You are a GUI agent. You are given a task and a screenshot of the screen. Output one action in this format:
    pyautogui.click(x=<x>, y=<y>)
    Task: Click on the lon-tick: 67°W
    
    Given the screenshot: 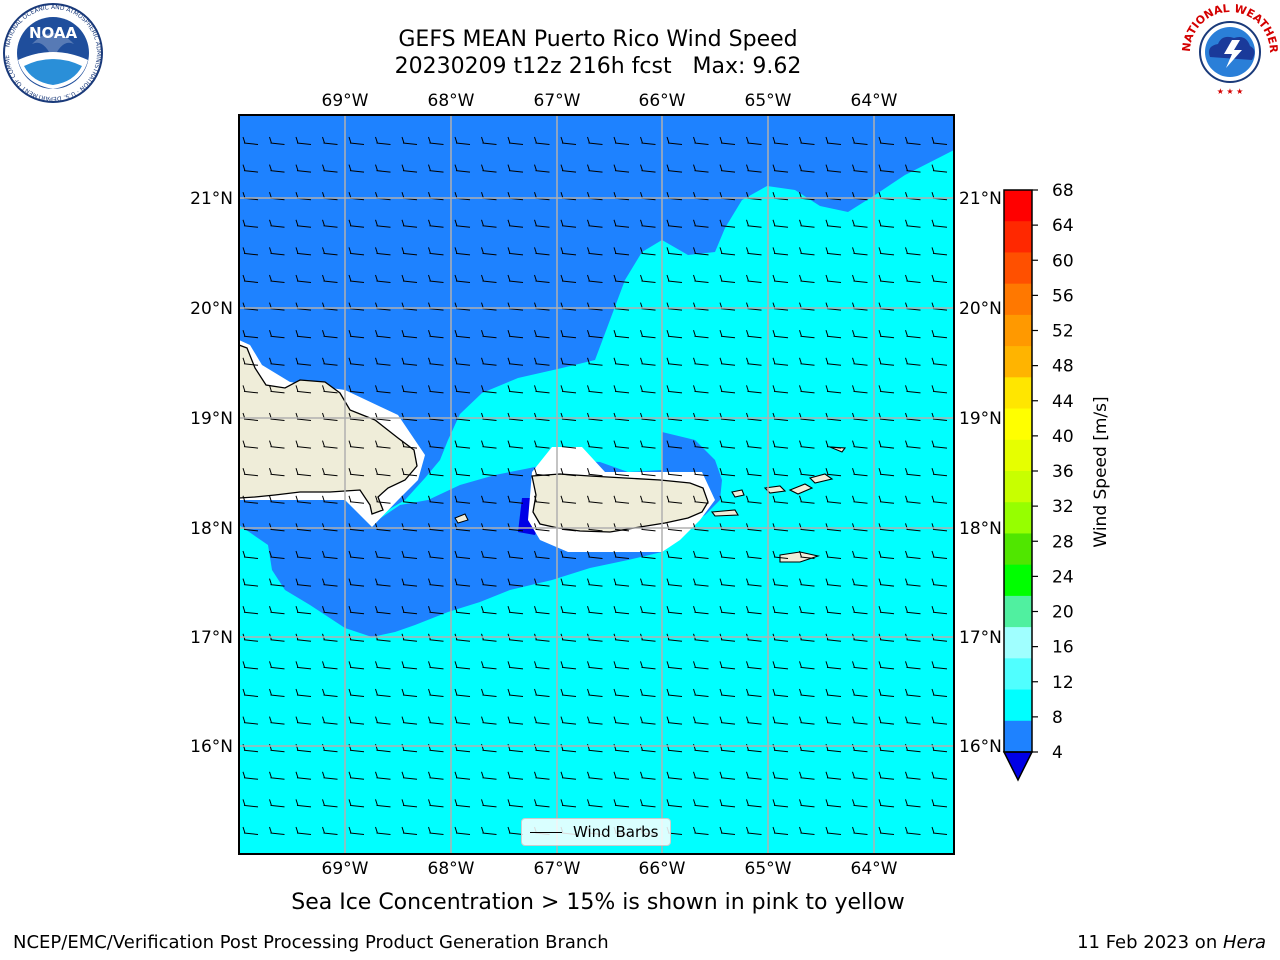 What is the action you would take?
    pyautogui.click(x=557, y=101)
    